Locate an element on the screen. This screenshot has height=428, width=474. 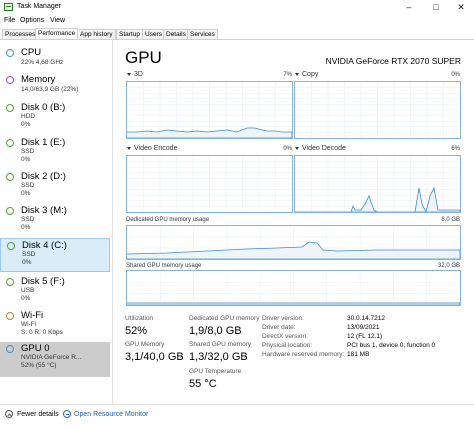
gpu-model-name: NVIDIA GeForce RTX 2070 SUPER is located at coordinates (393, 61).